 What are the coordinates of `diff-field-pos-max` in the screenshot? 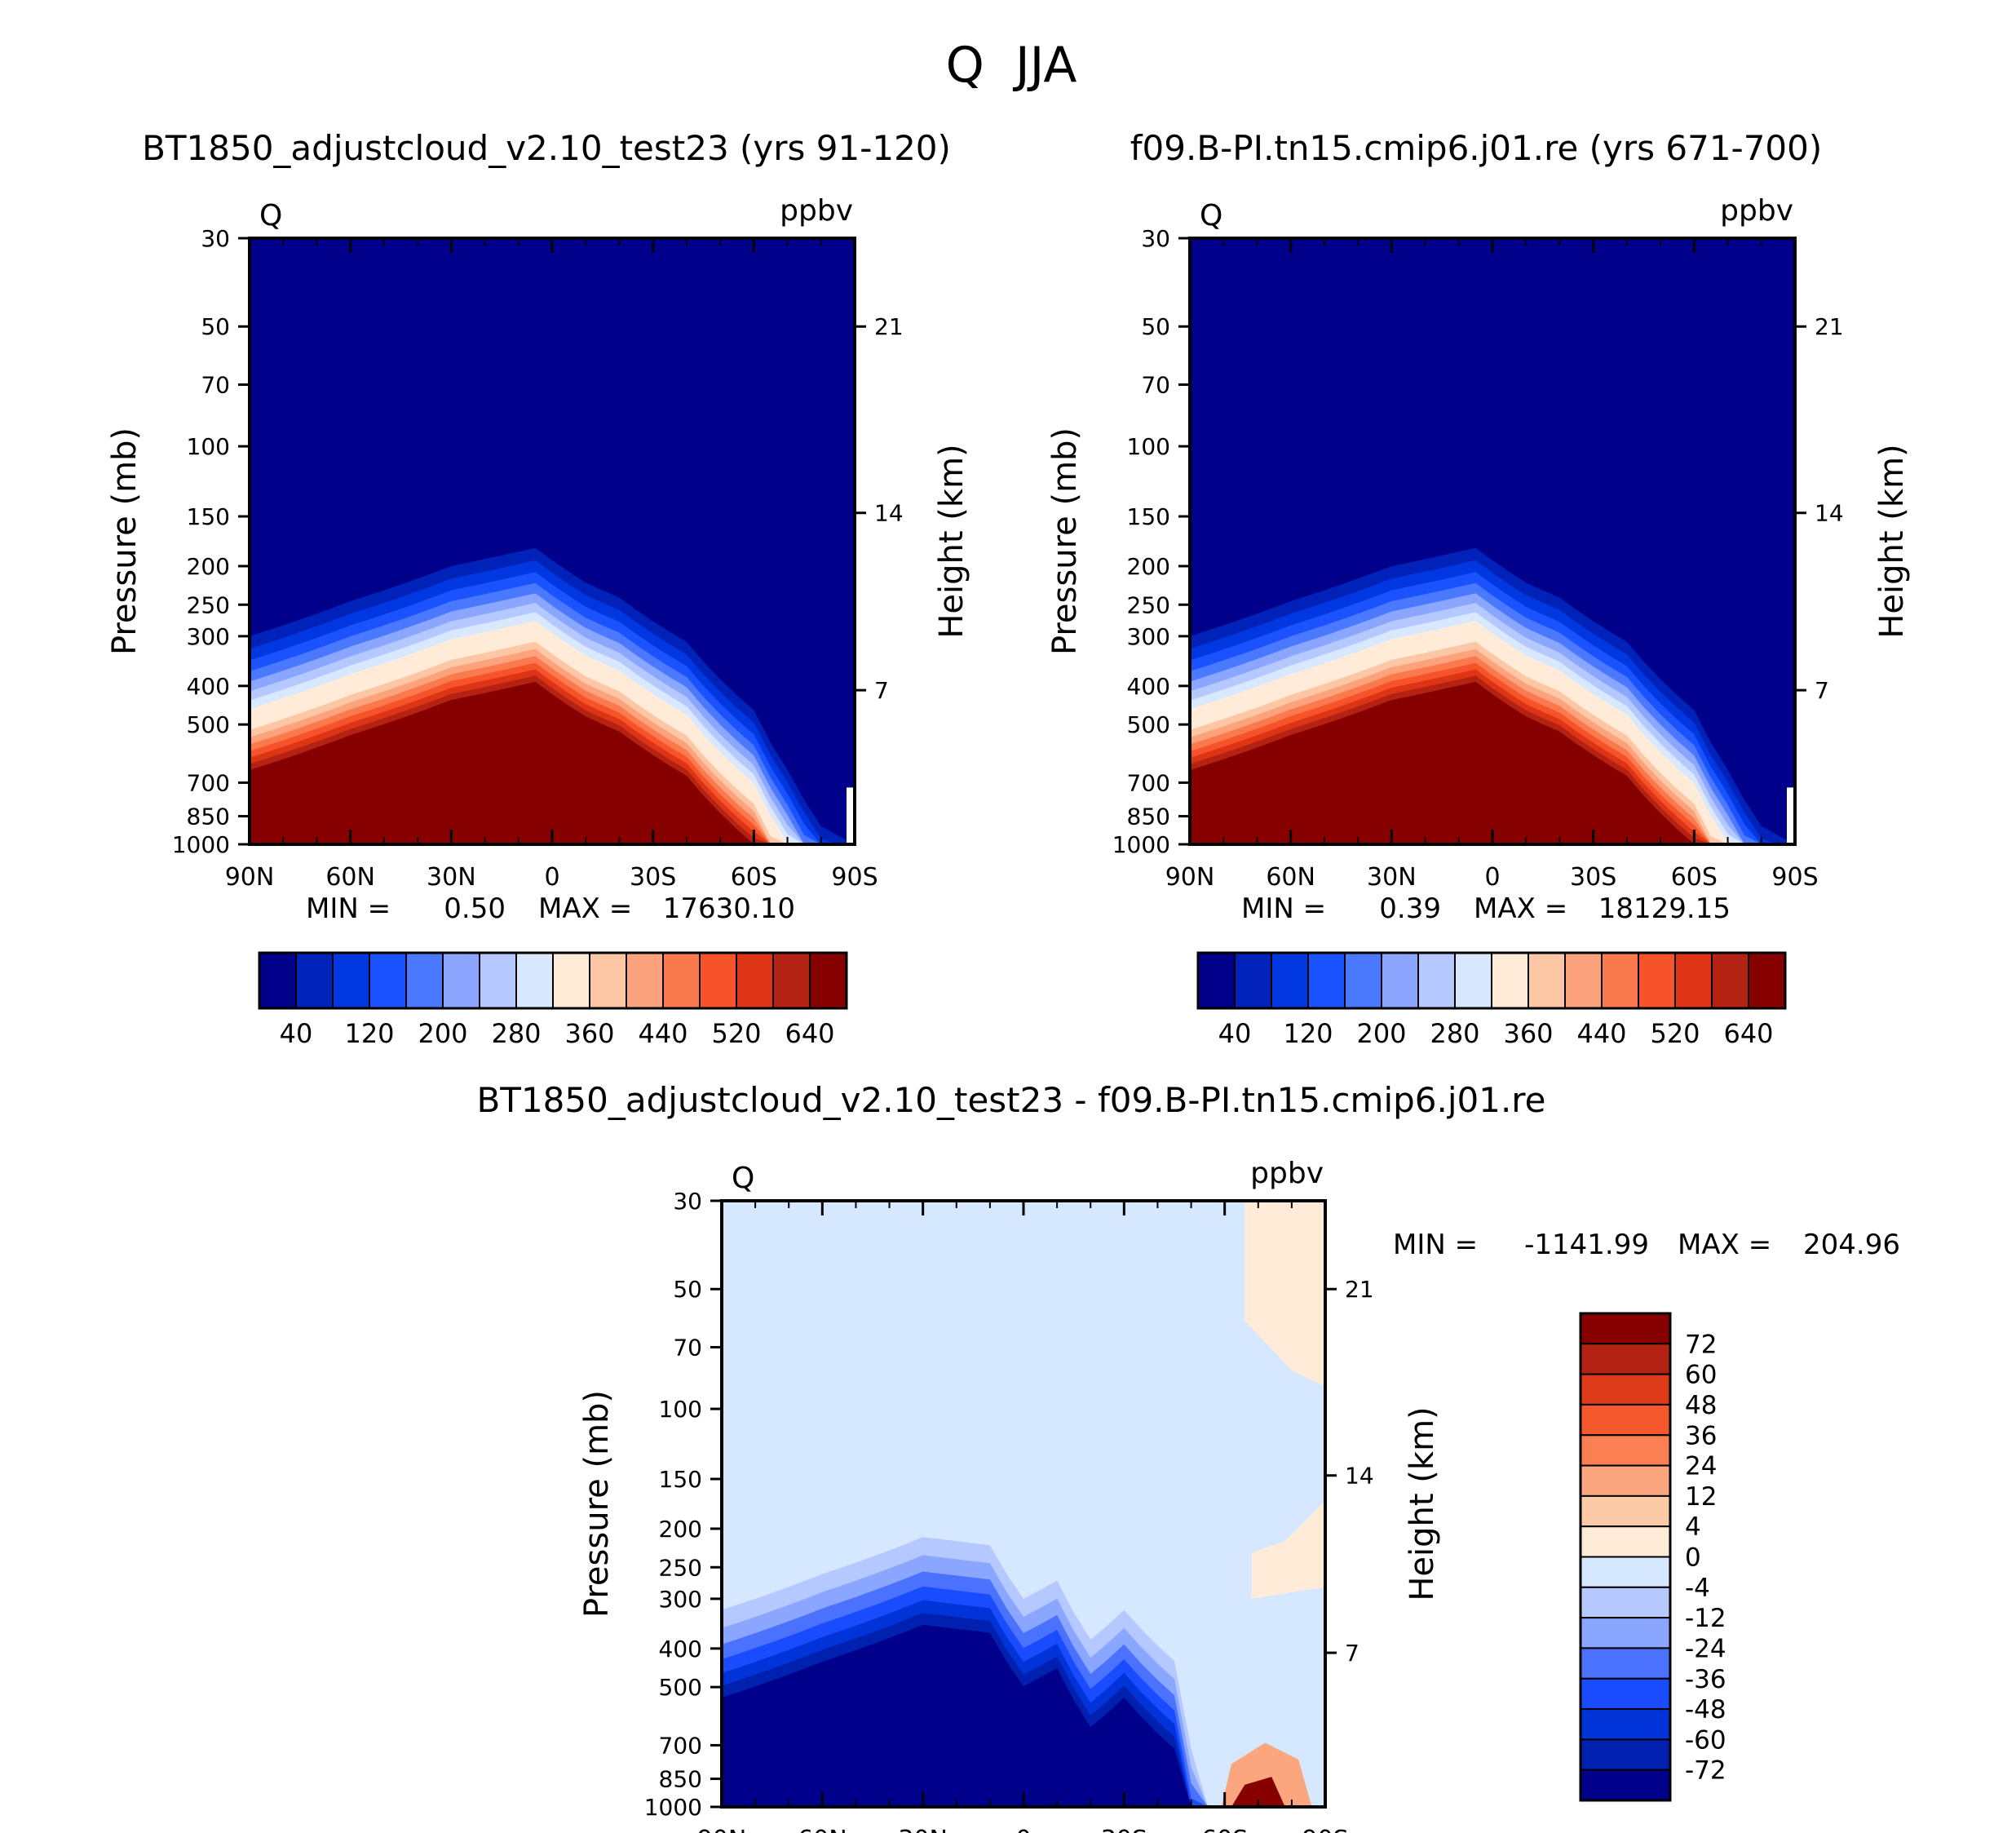 It's located at (1258, 1792).